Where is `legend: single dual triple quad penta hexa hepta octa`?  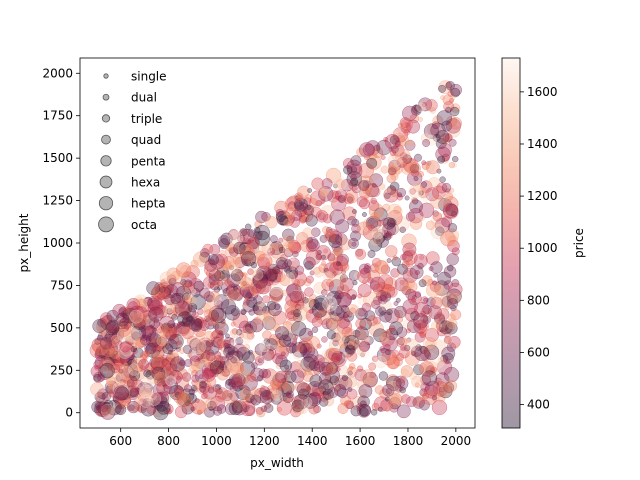
legend: single dual triple quad penta hexa hepta octa is located at coordinates (132, 151).